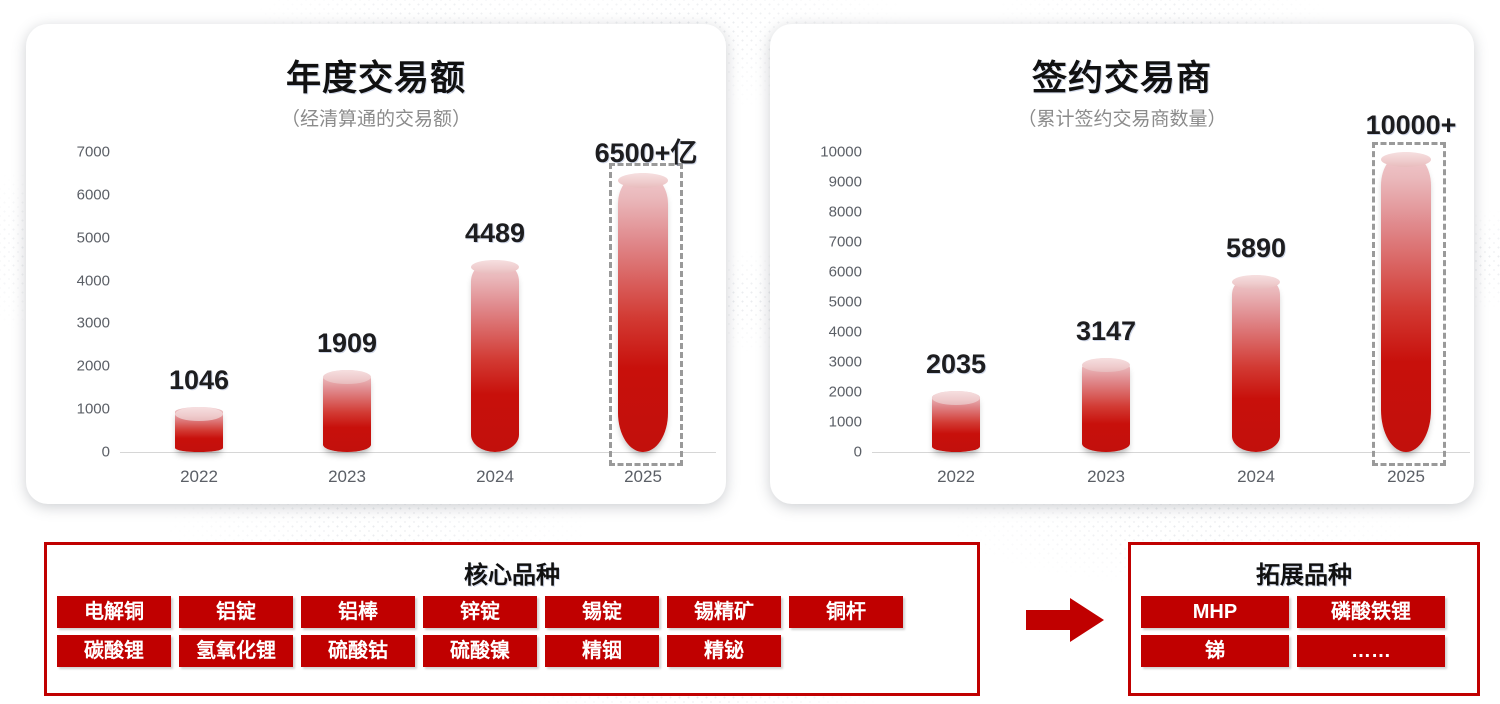 This screenshot has height=704, width=1500. What do you see at coordinates (841, 152) in the screenshot?
I see `y-axis-tick: 10000` at bounding box center [841, 152].